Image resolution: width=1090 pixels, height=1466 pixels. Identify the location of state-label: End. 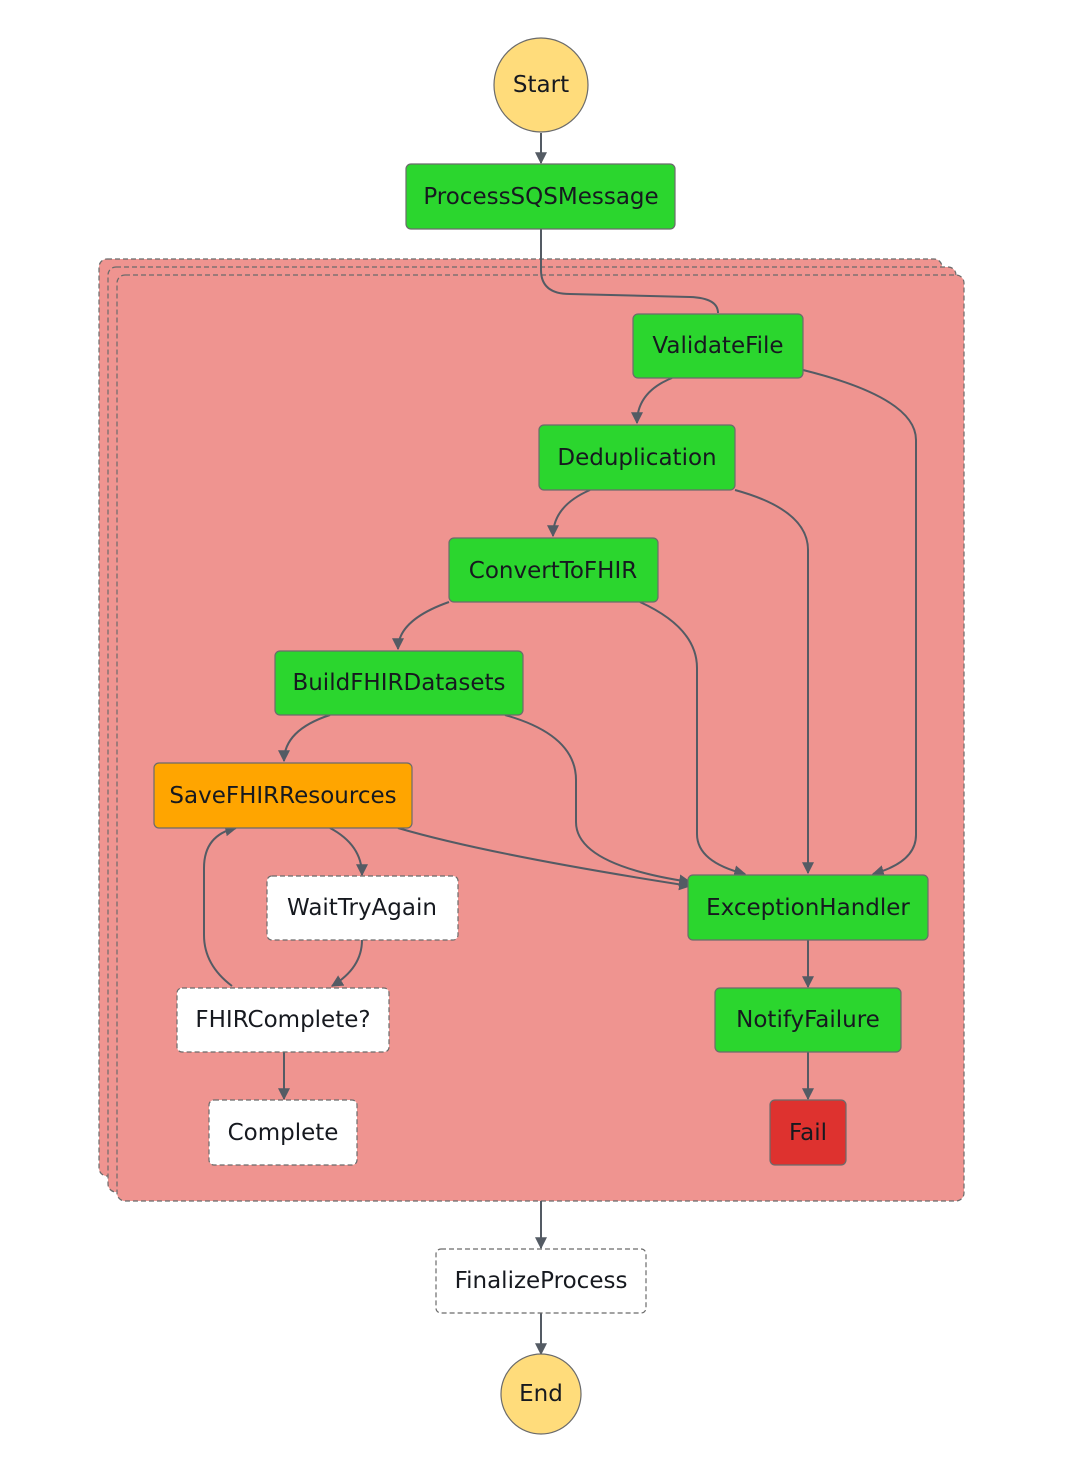
(541, 1394).